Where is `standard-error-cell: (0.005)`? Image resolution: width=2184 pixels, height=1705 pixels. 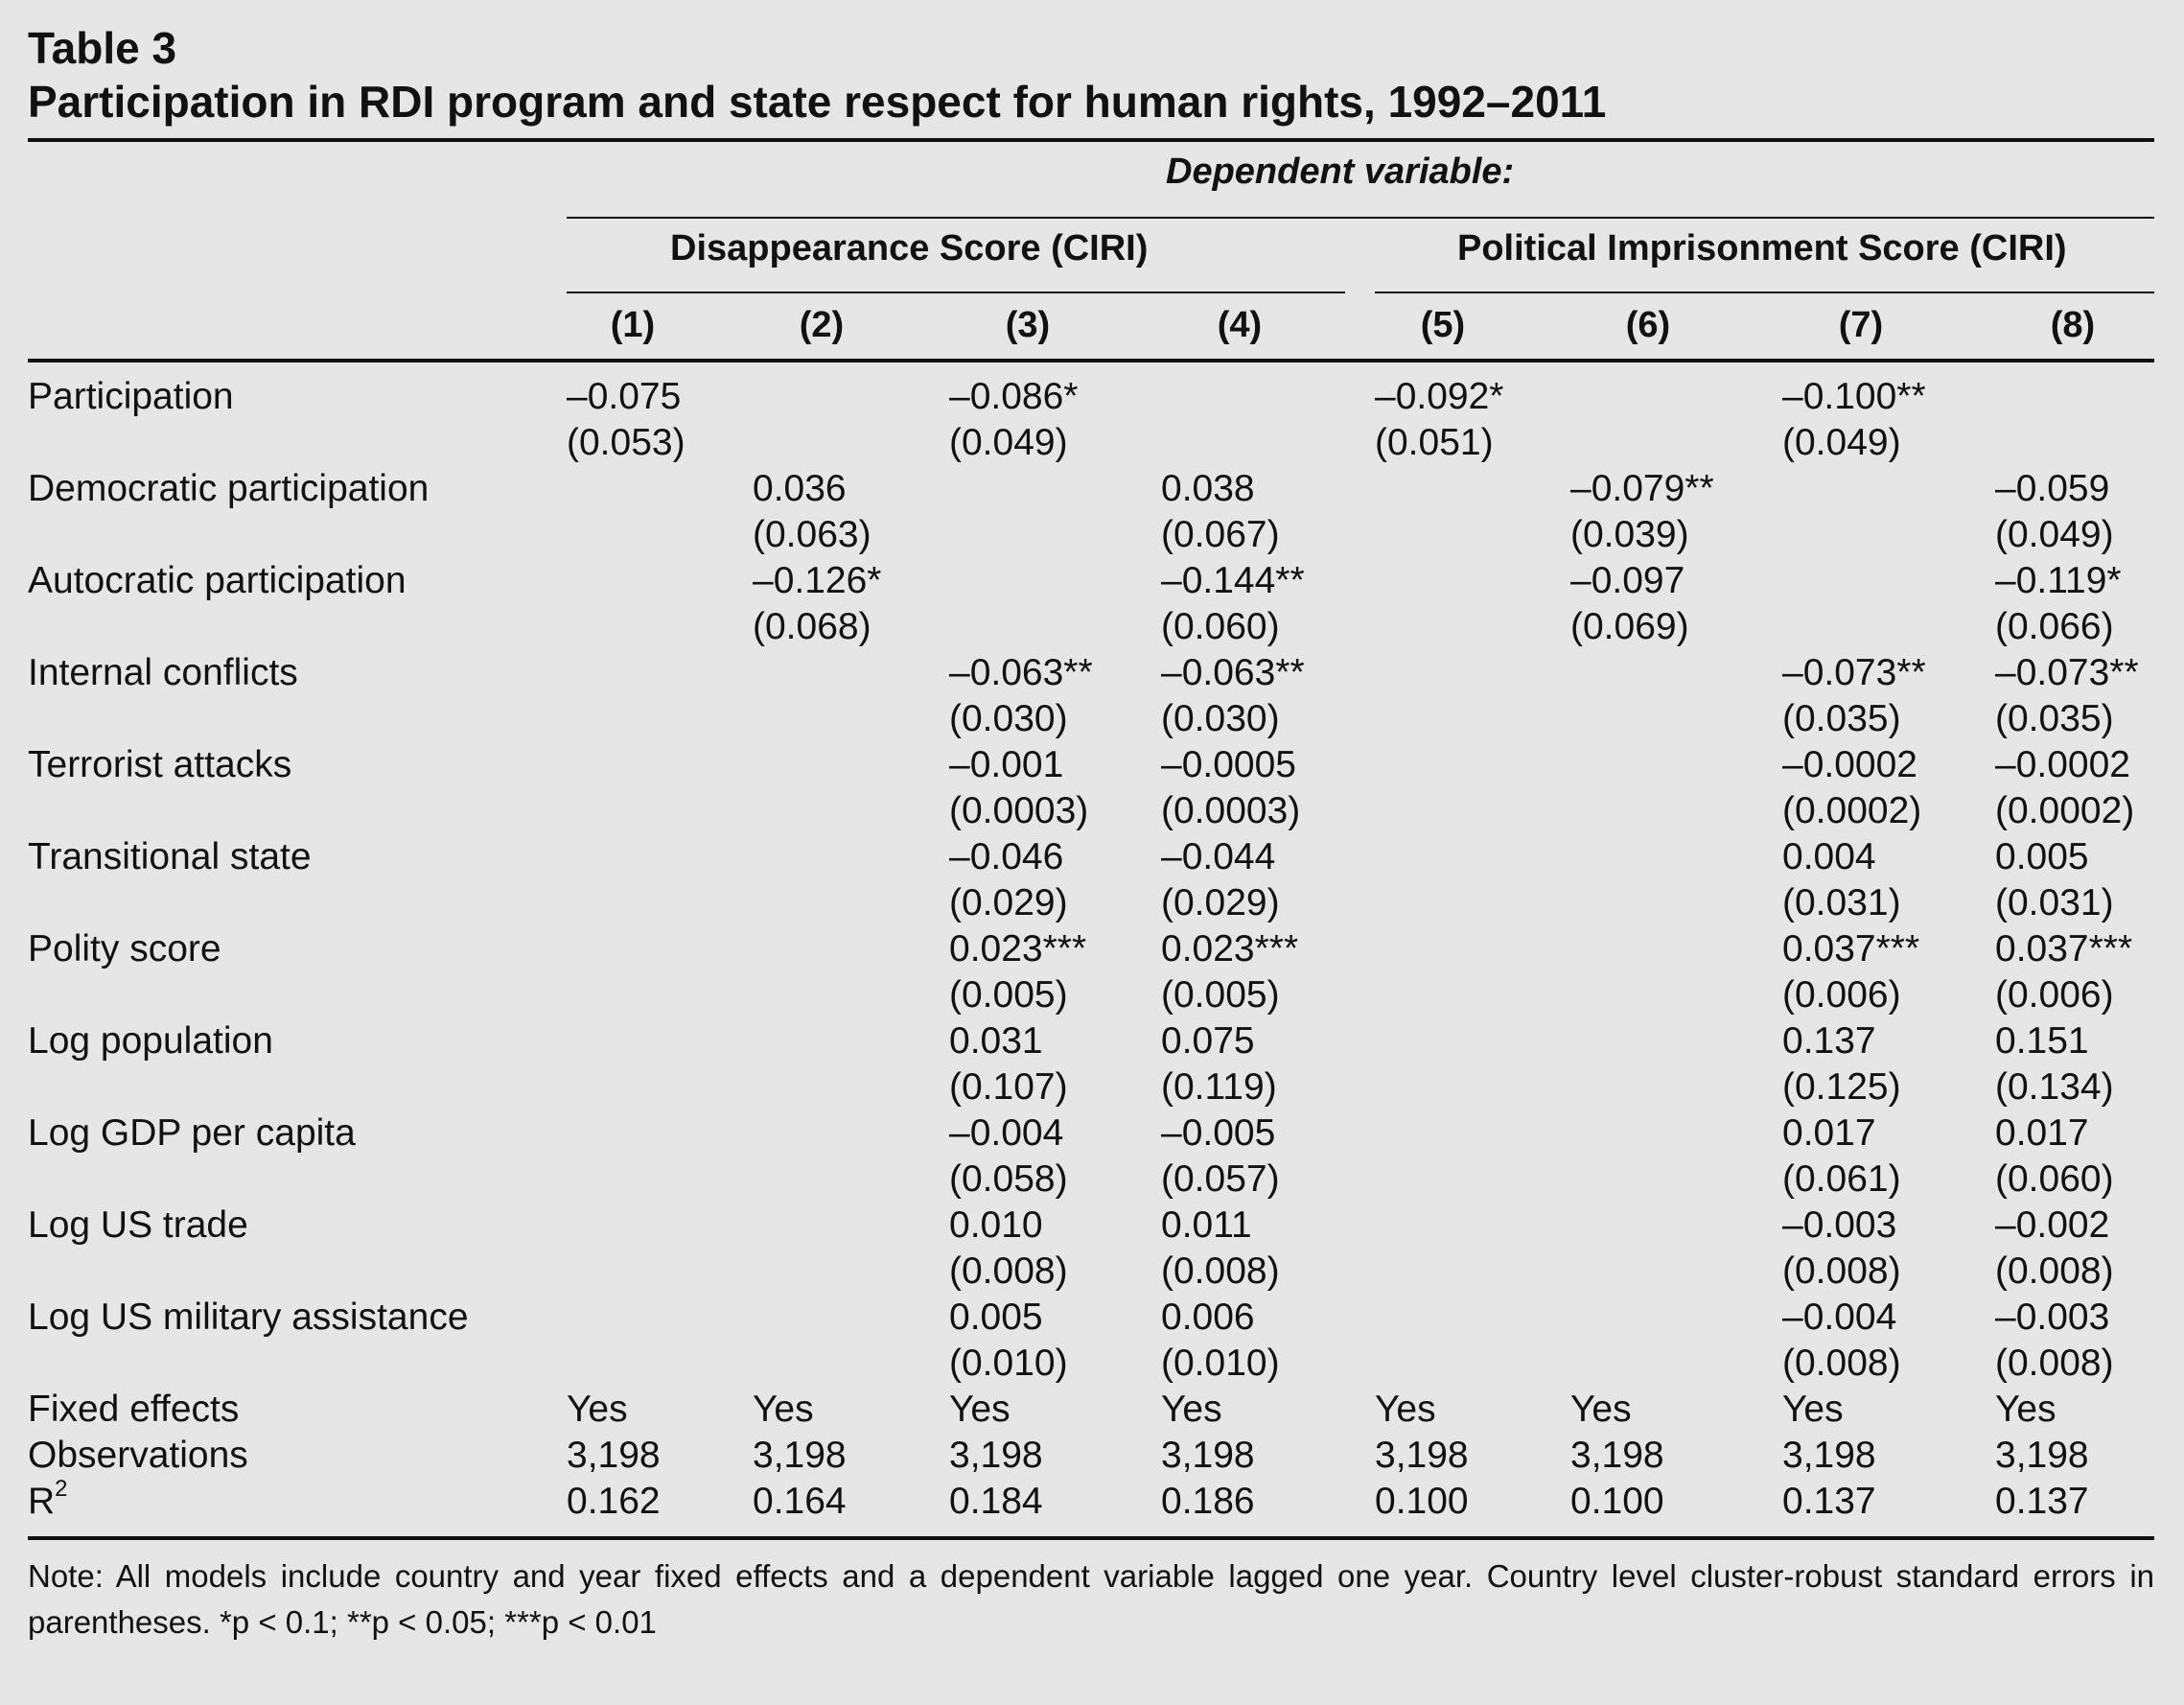
standard-error-cell: (0.005) is located at coordinates (1008, 995).